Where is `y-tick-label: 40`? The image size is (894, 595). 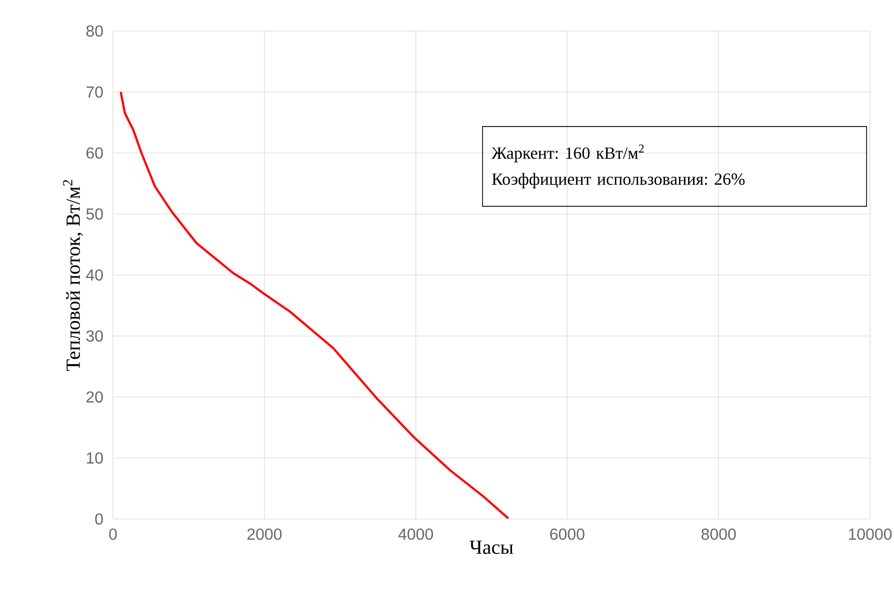
y-tick-label: 40 is located at coordinates (94, 275).